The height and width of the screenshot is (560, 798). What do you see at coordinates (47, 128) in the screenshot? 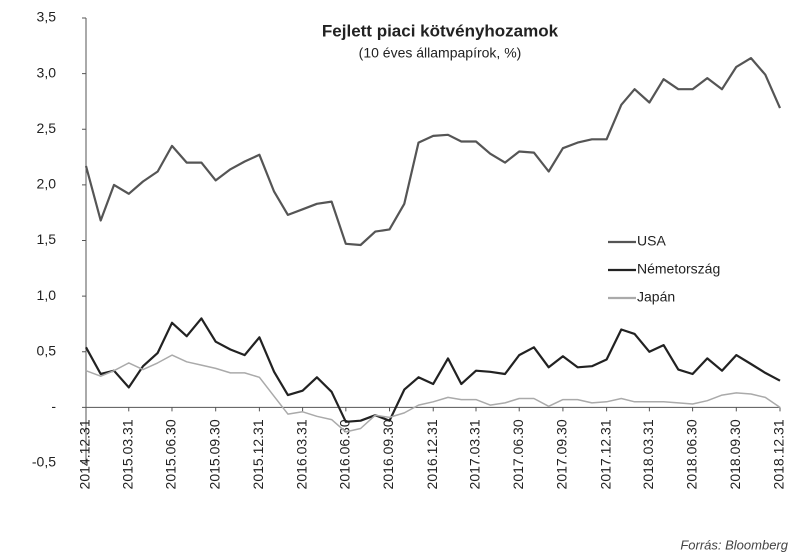
I see `y-tick-label: 2,5` at bounding box center [47, 128].